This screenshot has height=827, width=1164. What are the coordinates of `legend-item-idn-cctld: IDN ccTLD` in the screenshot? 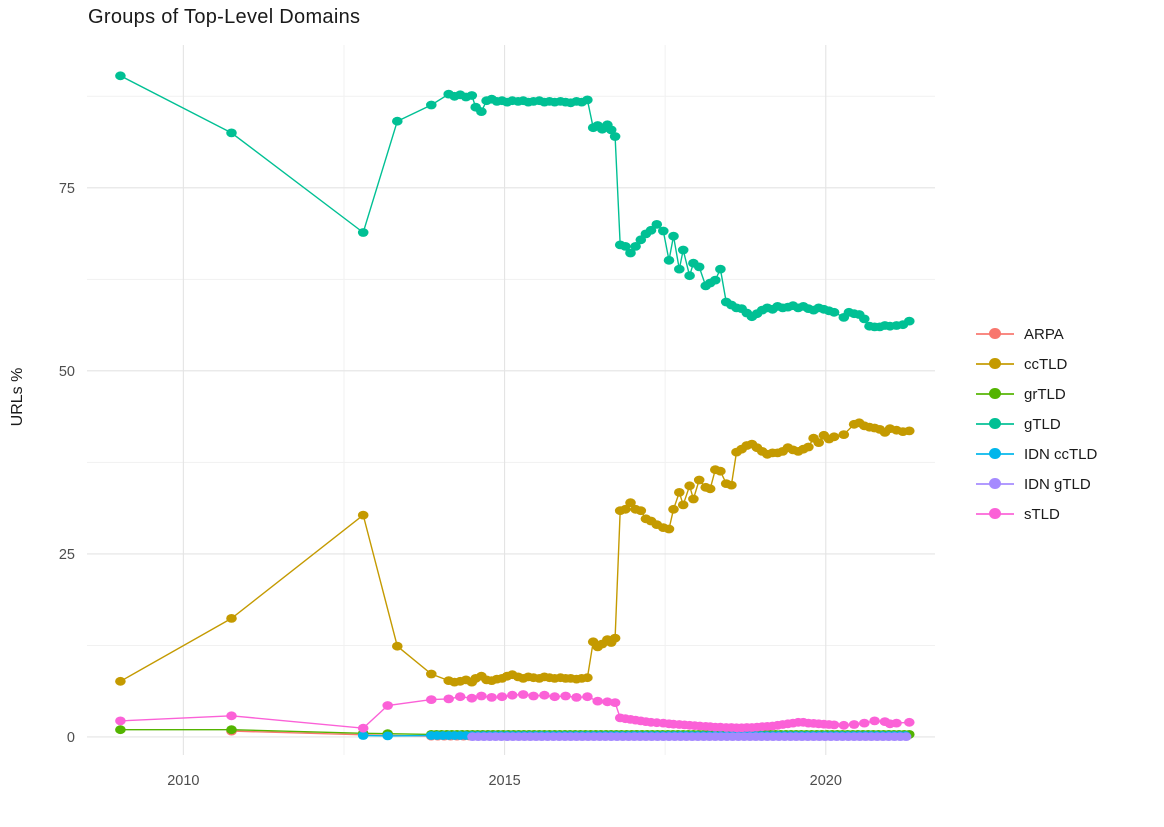 It's located at (1036, 454).